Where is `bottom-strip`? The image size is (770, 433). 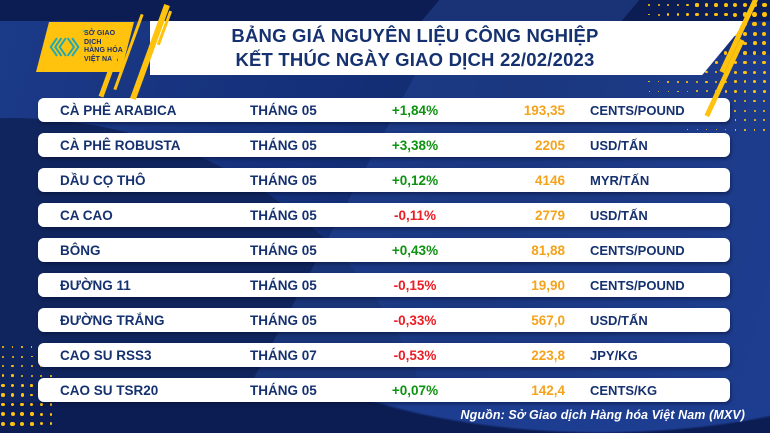
bottom-strip is located at coordinates (385, 417).